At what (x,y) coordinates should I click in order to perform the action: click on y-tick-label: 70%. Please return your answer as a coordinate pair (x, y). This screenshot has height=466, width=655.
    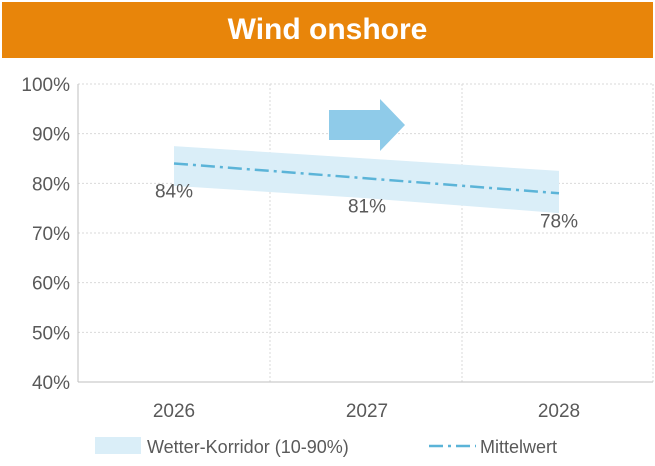
    Looking at the image, I should click on (51, 234).